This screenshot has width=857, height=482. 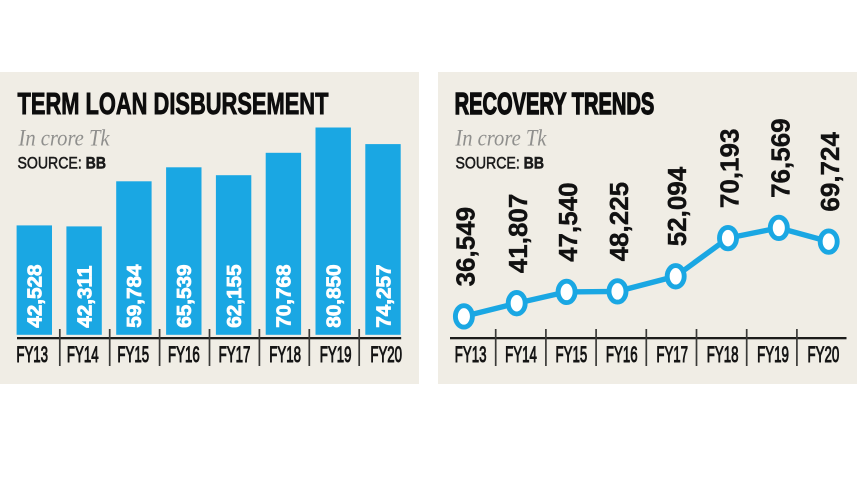 What do you see at coordinates (334, 296) in the screenshot?
I see `svg-text: 80,850` at bounding box center [334, 296].